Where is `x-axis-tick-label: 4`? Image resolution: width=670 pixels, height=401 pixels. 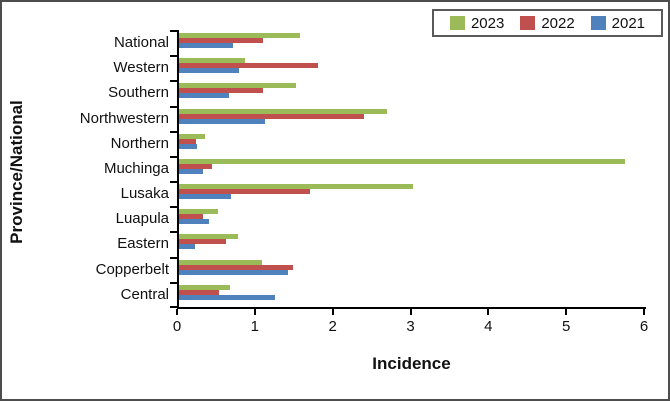
x-axis-tick-label: 4 is located at coordinates (488, 326).